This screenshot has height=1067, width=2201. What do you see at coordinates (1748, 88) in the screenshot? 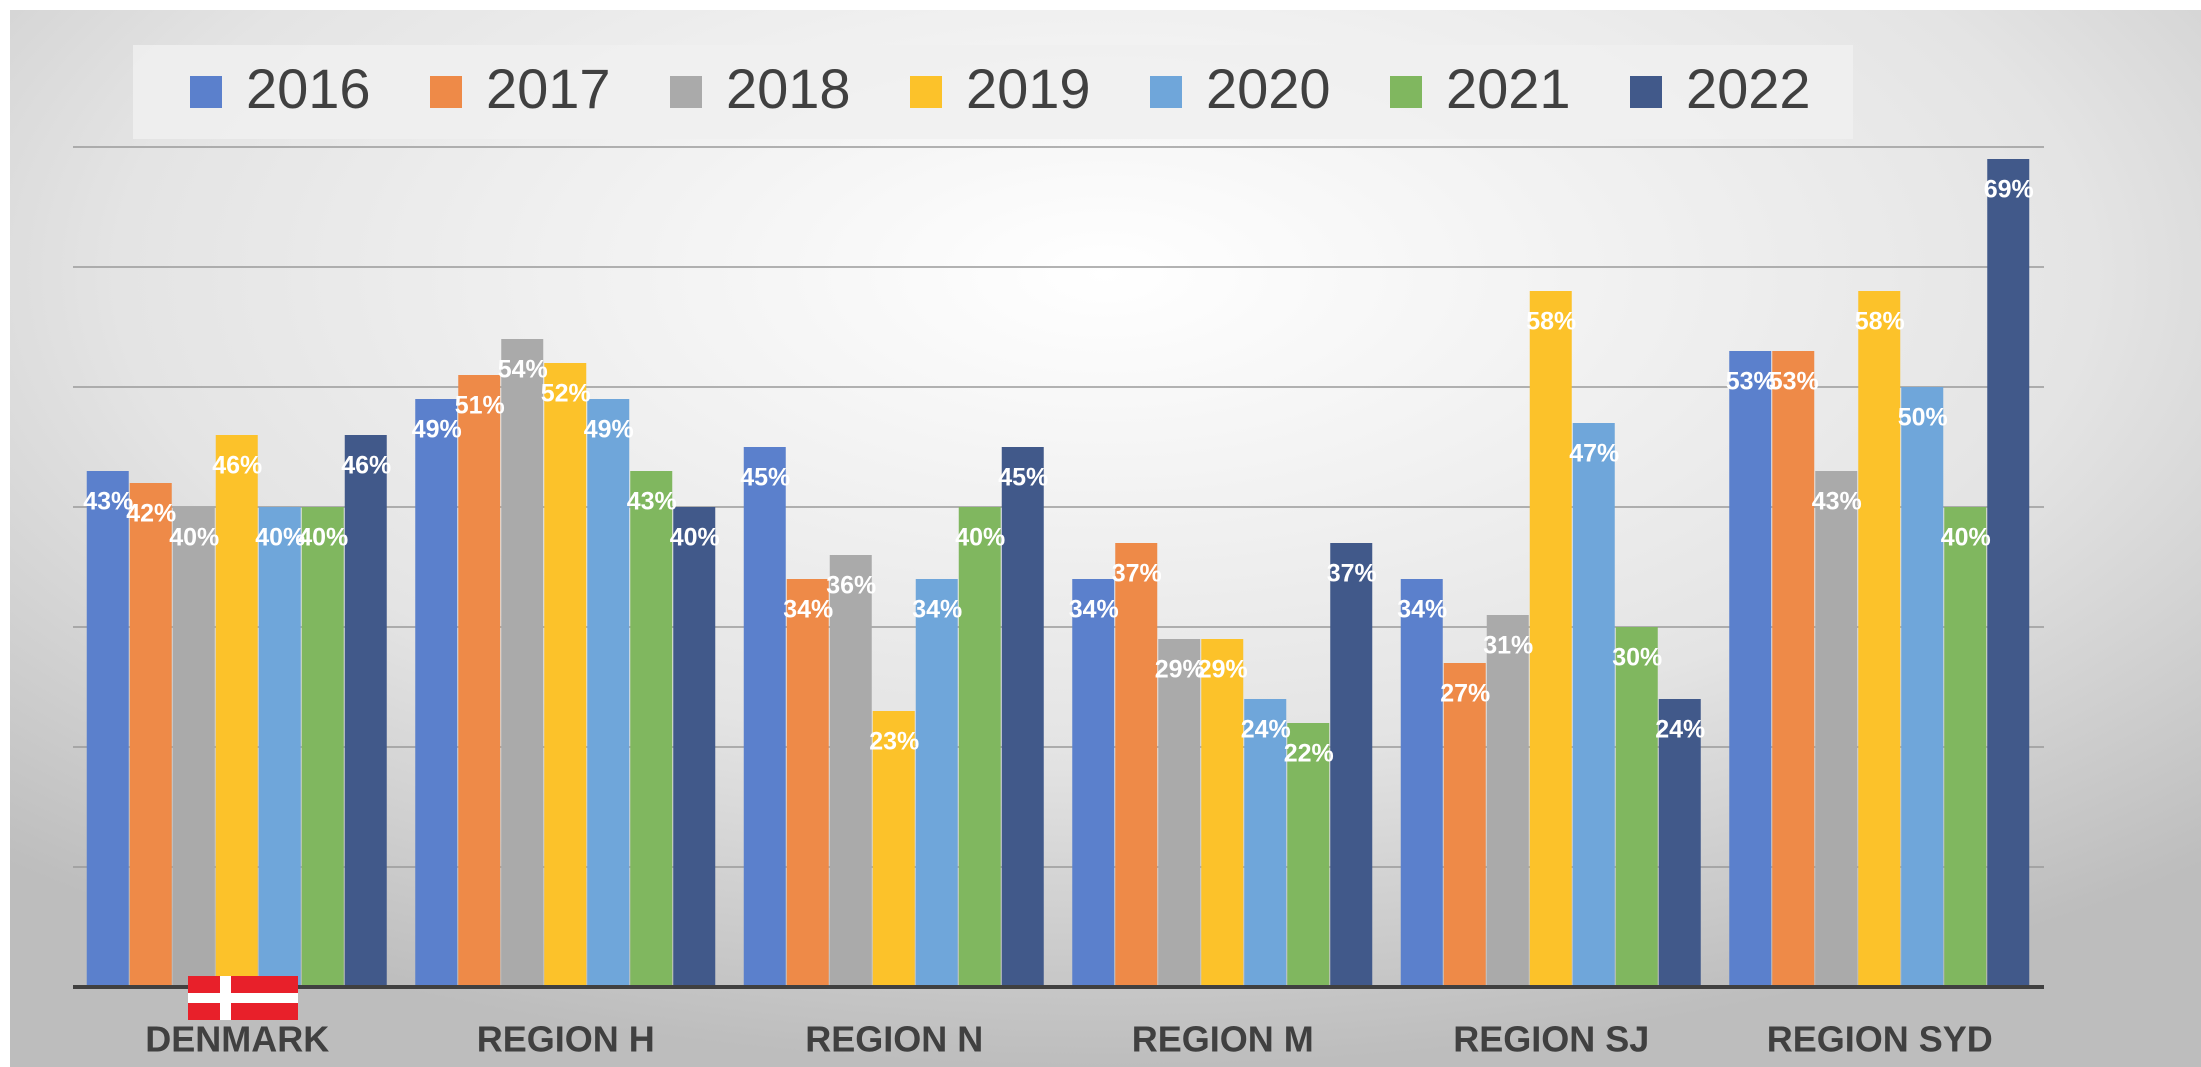
I see `legend-label: 2022` at bounding box center [1748, 88].